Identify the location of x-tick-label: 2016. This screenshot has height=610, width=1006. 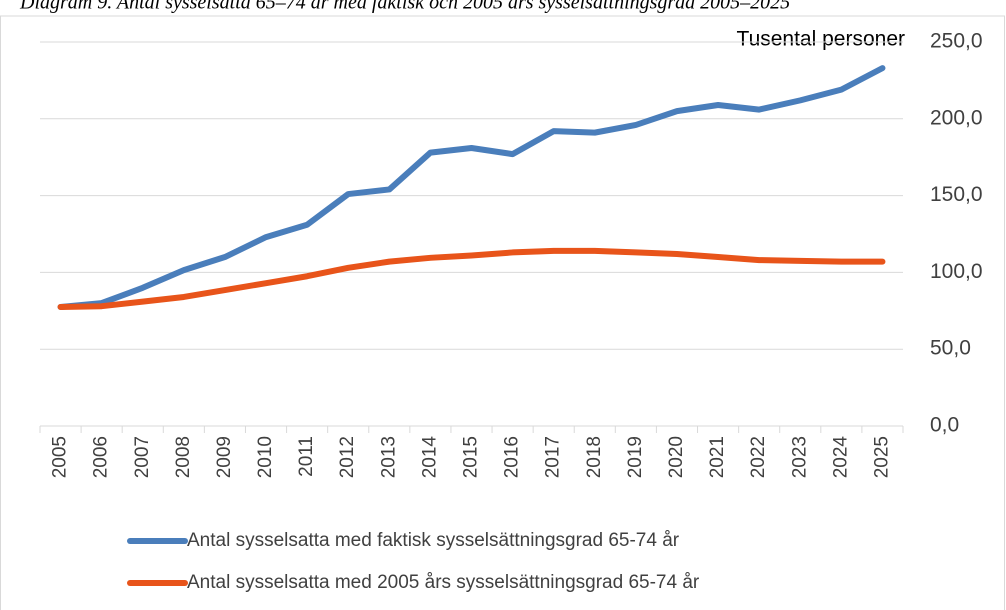
(512, 457).